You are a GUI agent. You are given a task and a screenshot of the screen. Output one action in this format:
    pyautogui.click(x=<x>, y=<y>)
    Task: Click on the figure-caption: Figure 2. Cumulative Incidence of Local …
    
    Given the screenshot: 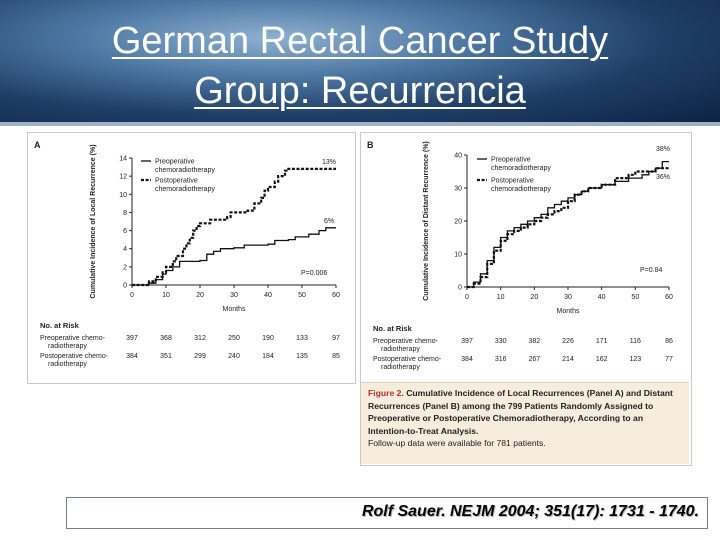 What is the action you would take?
    pyautogui.click(x=525, y=423)
    